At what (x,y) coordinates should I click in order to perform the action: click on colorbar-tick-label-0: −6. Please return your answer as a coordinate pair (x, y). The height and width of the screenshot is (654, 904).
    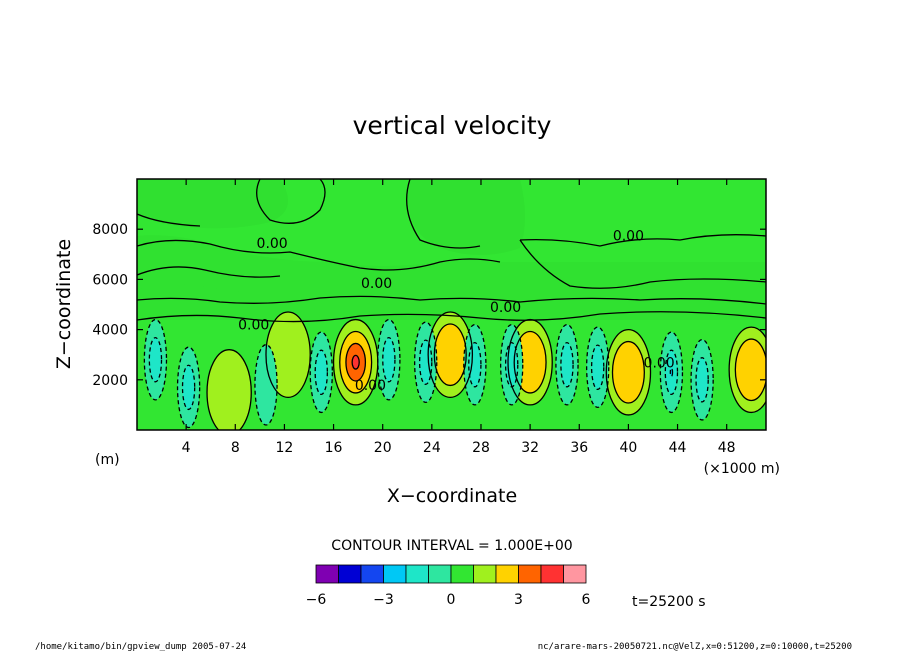
    Looking at the image, I should click on (316, 600).